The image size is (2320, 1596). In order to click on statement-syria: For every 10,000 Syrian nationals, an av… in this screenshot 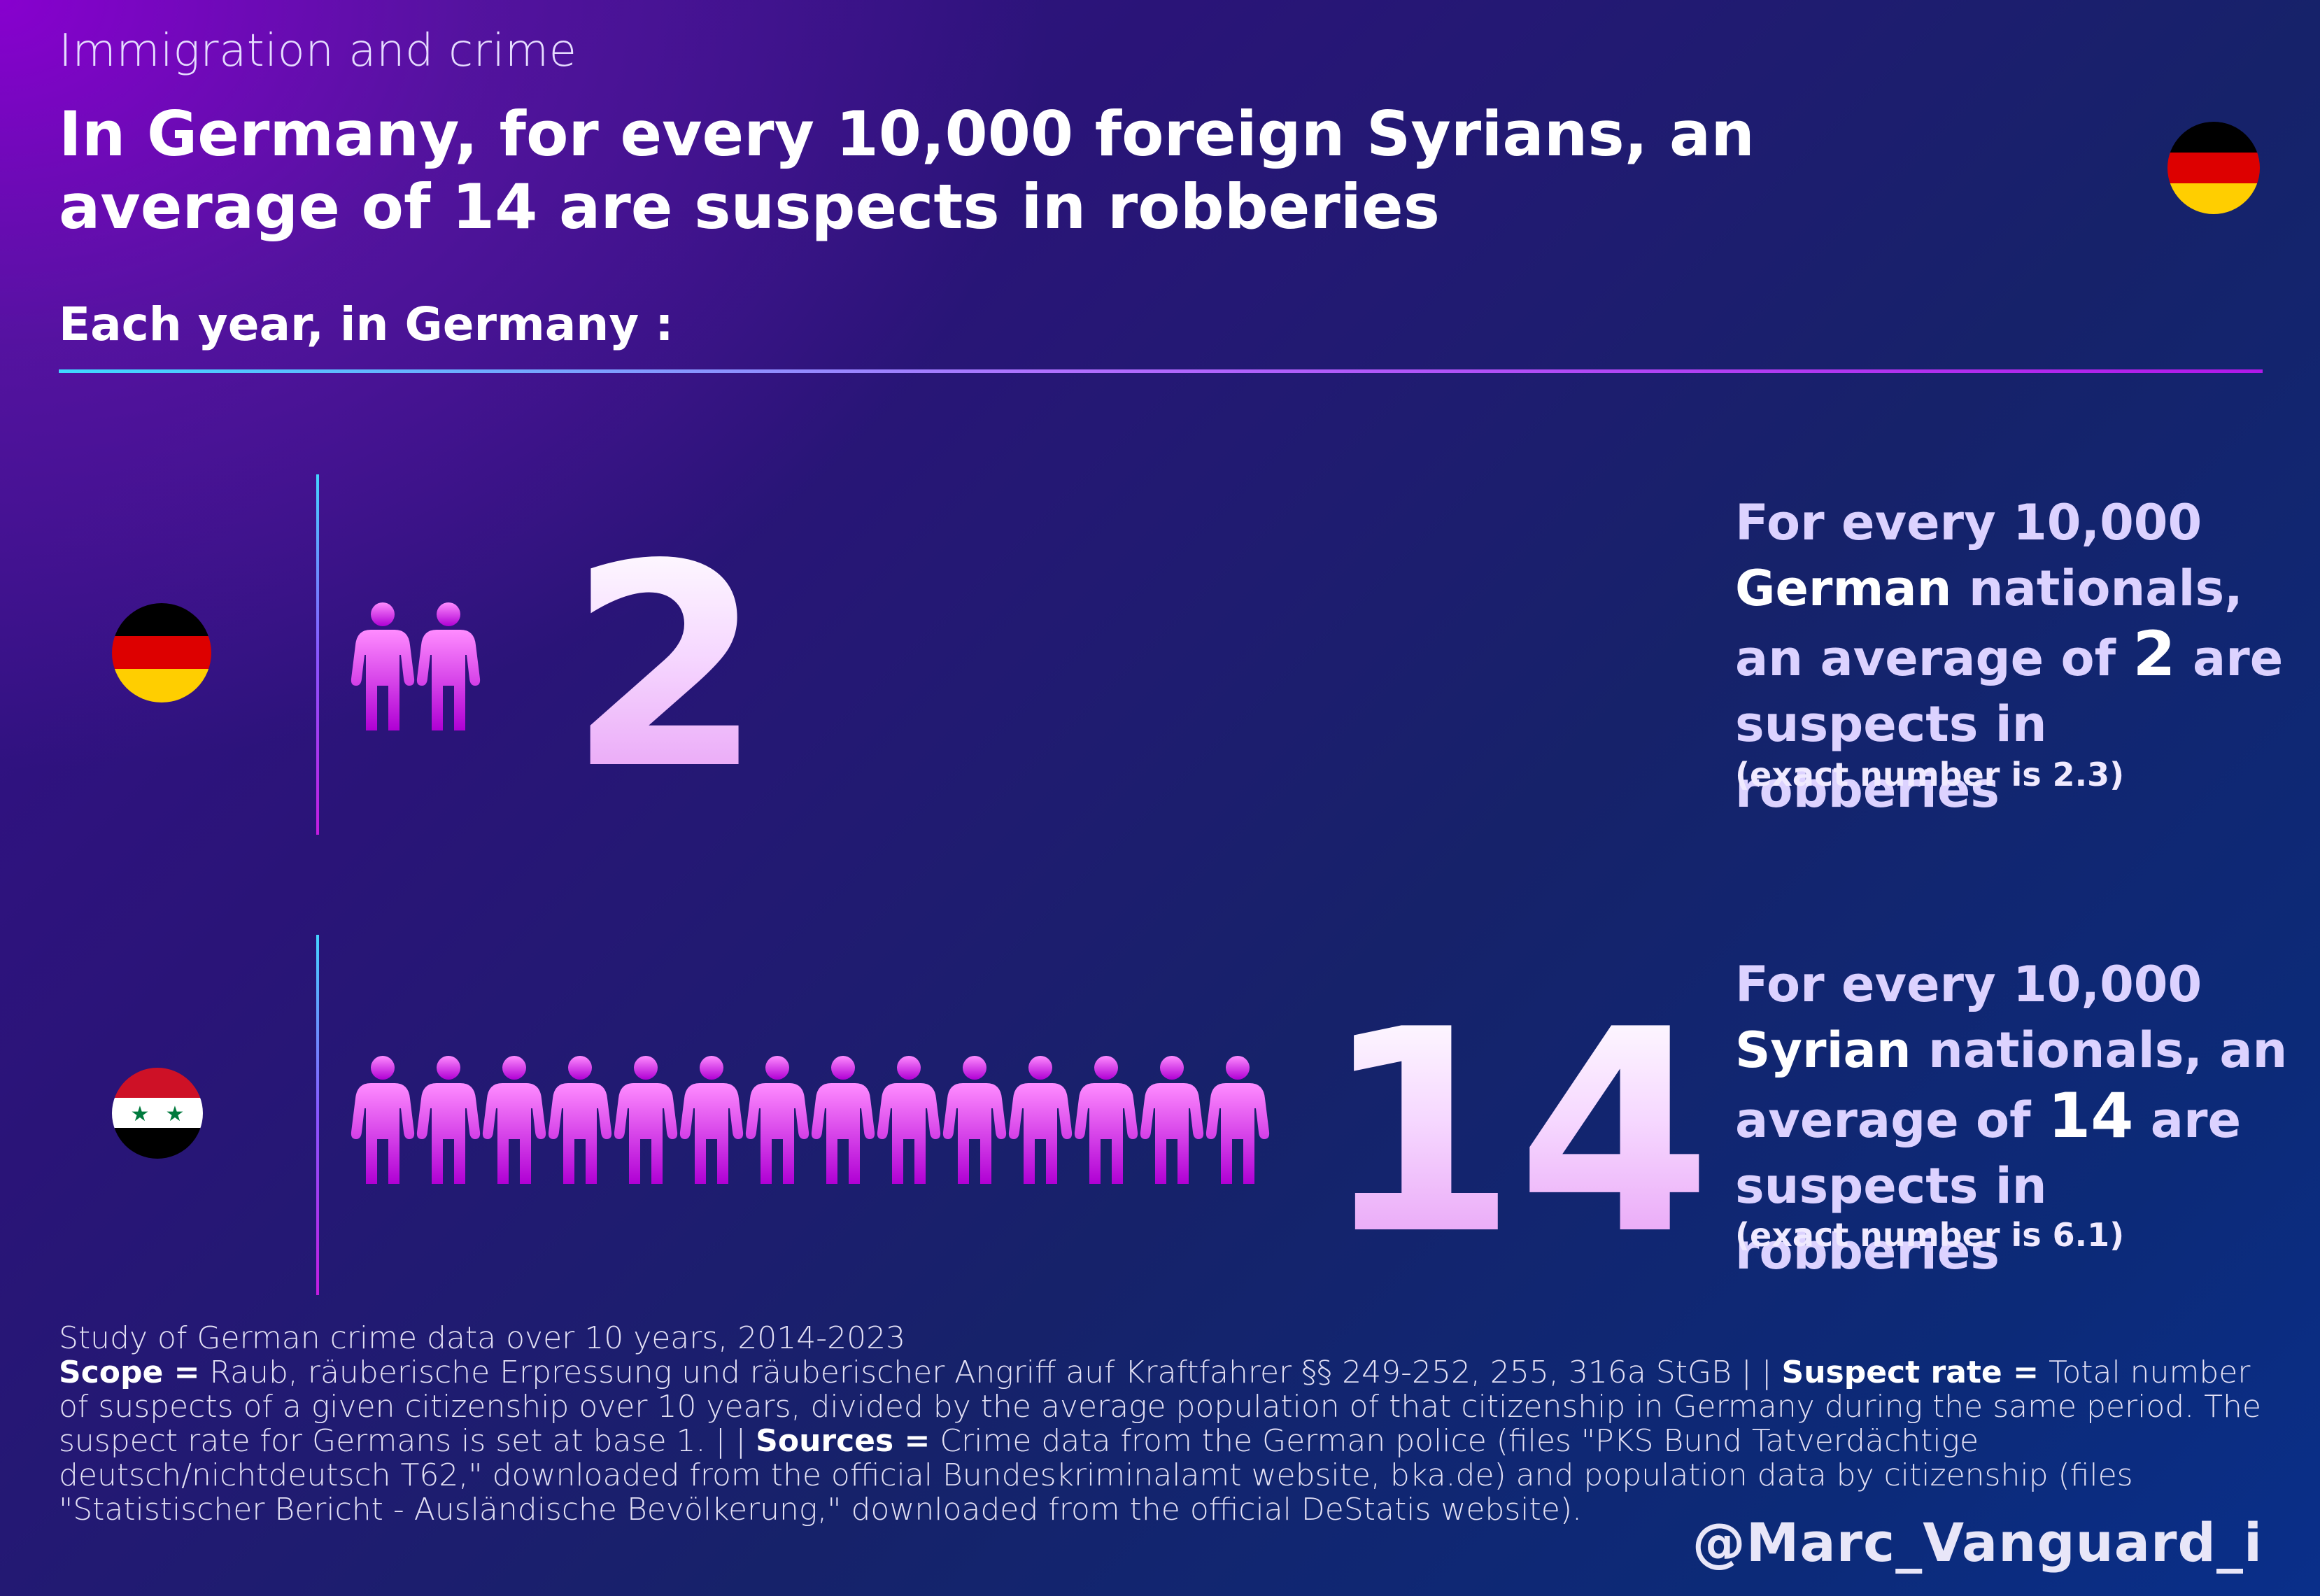, I will do `click(2022, 1118)`.